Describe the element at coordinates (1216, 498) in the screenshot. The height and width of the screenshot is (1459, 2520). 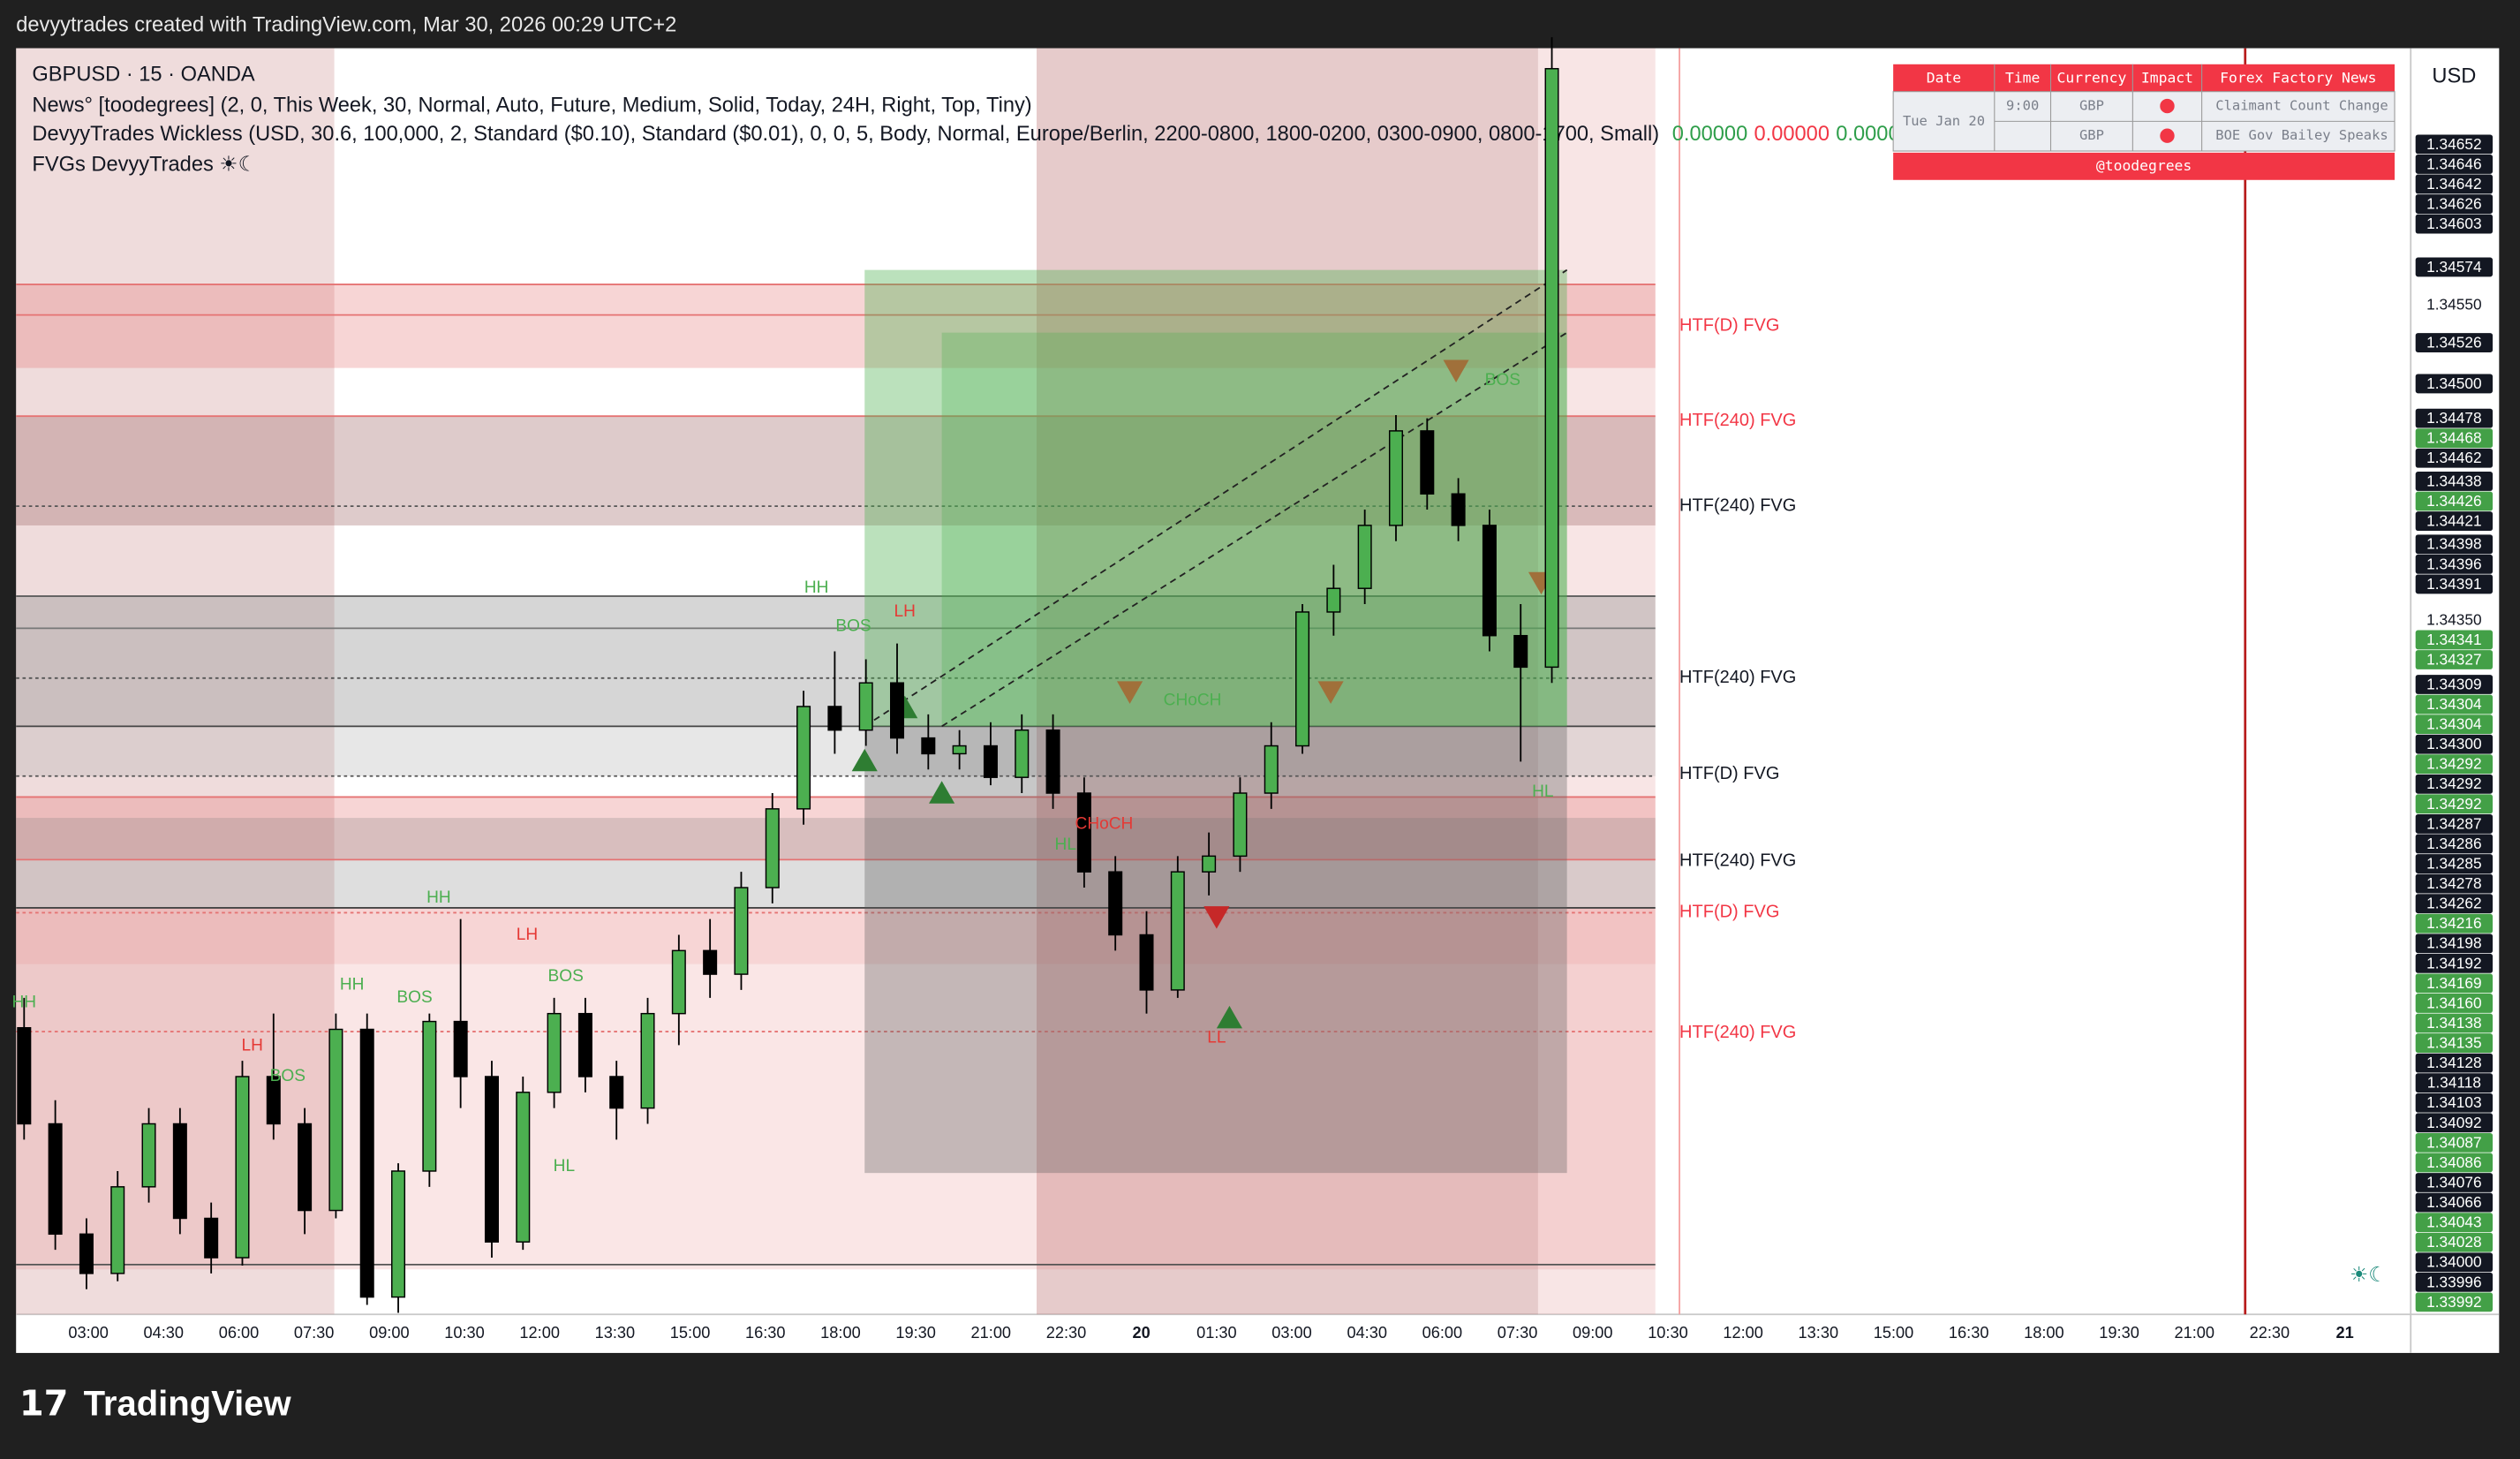
I see `trend-line` at that location.